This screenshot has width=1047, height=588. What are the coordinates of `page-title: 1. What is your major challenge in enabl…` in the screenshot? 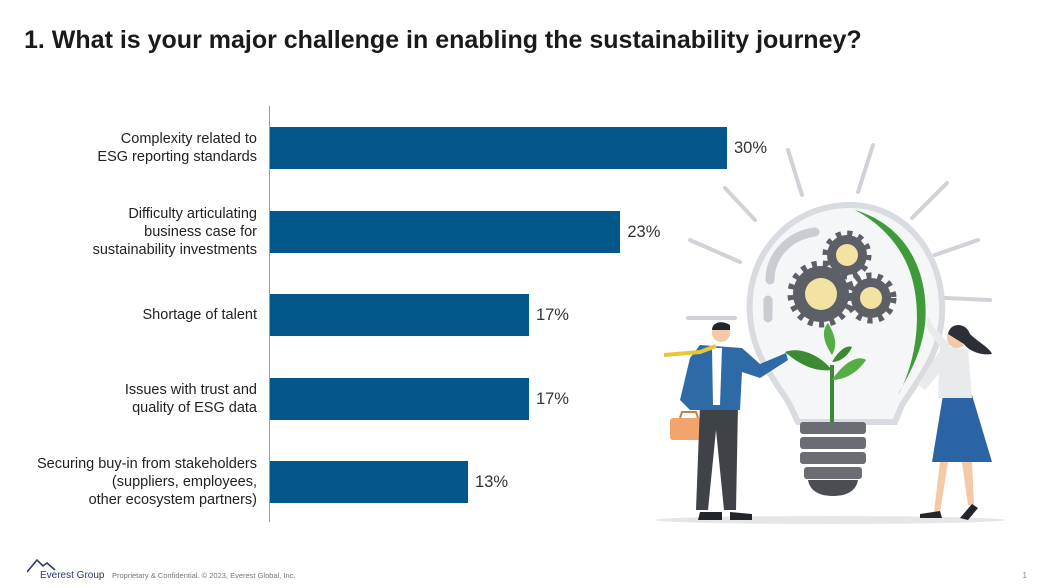 It's located at (443, 40).